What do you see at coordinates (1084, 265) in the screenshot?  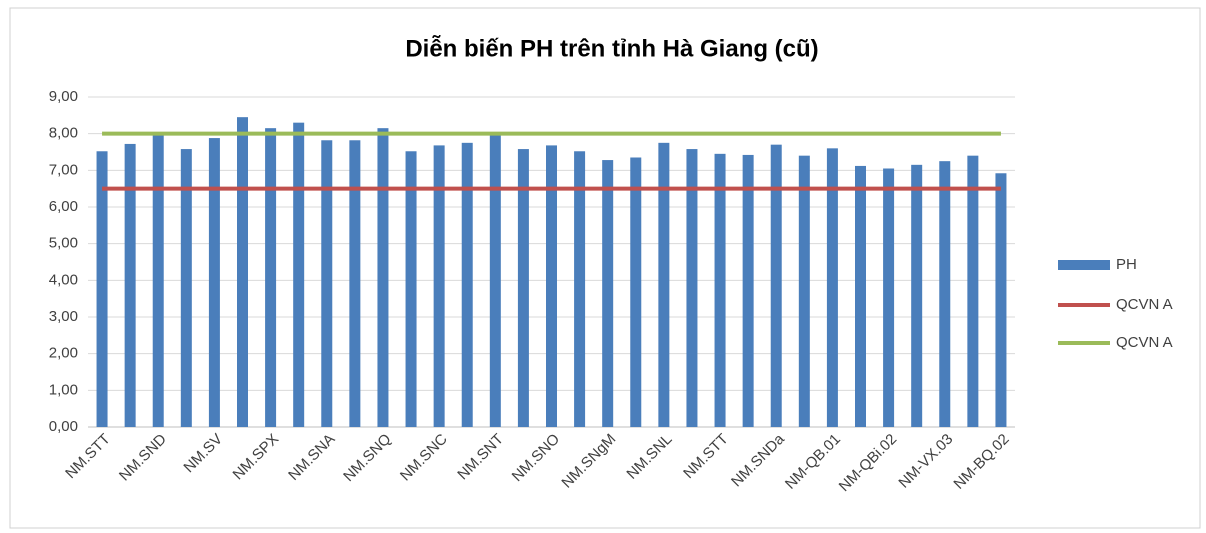 I see `legend-swatch` at bounding box center [1084, 265].